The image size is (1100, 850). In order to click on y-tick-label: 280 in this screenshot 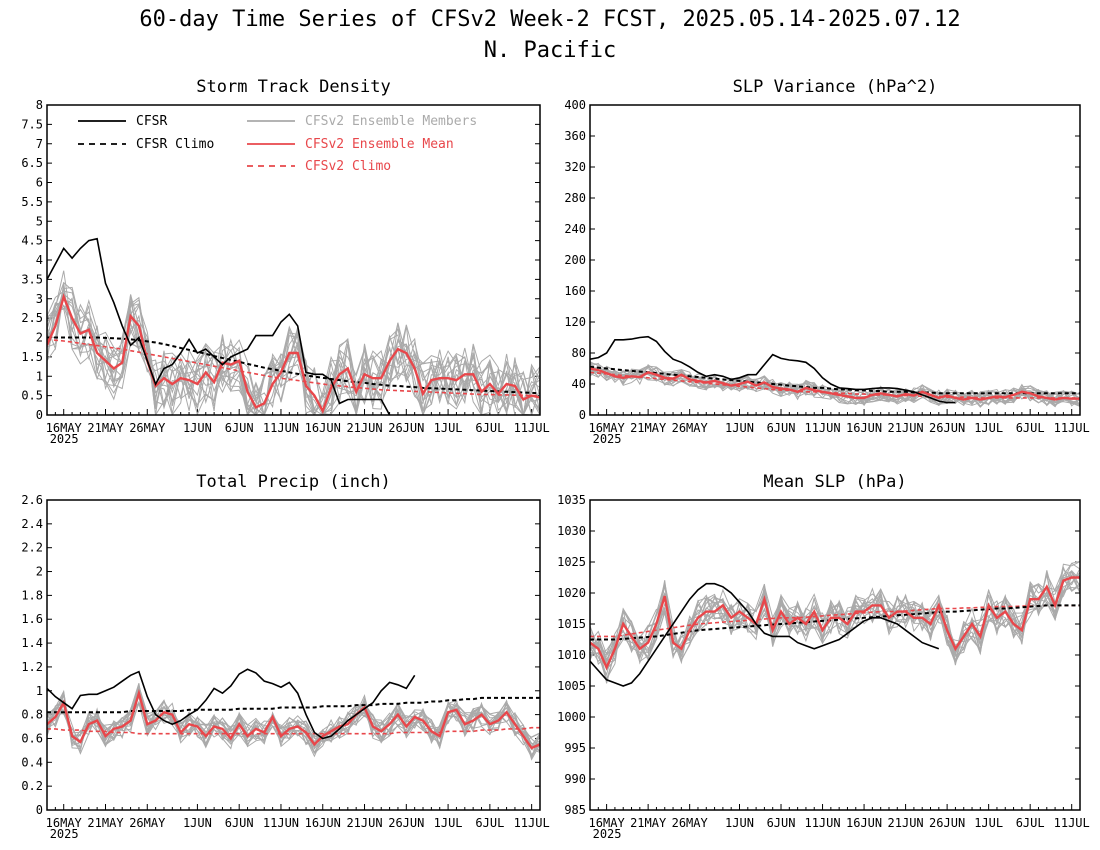, I will do `click(575, 198)`.